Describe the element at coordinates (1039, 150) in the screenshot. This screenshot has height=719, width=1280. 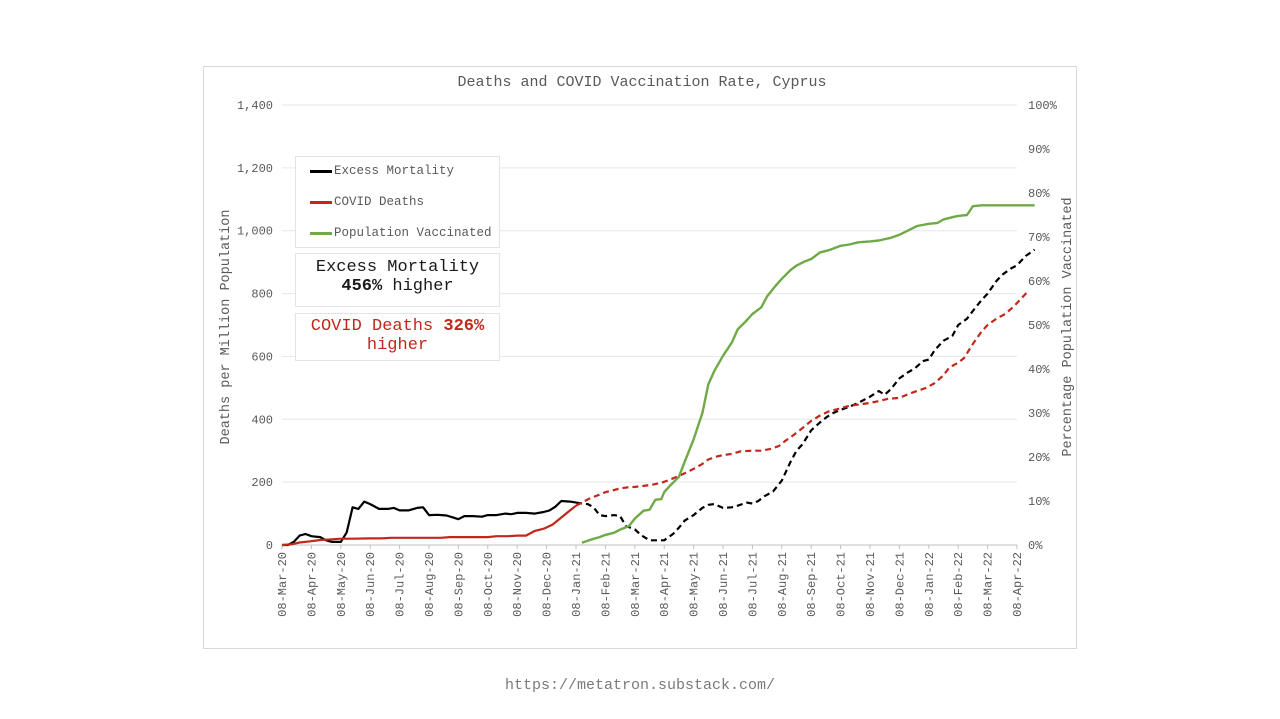
I see `y2-tick-label: 90%` at that location.